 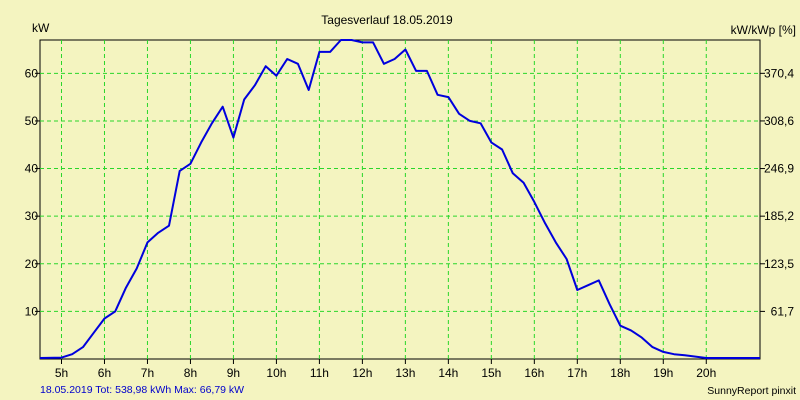 I want to click on x-tick-label: 17h, so click(x=577, y=373).